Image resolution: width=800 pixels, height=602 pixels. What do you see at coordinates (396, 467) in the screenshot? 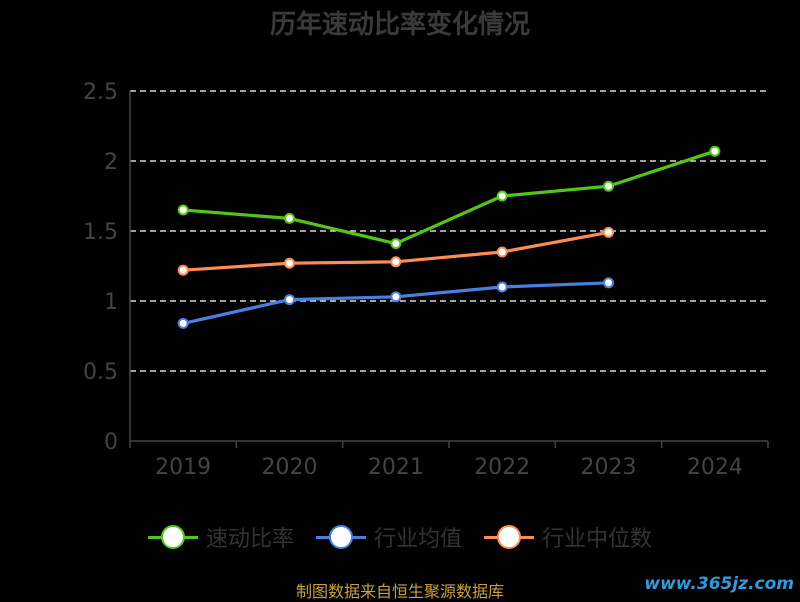
I see `x-tick-label: 2021` at bounding box center [396, 467].